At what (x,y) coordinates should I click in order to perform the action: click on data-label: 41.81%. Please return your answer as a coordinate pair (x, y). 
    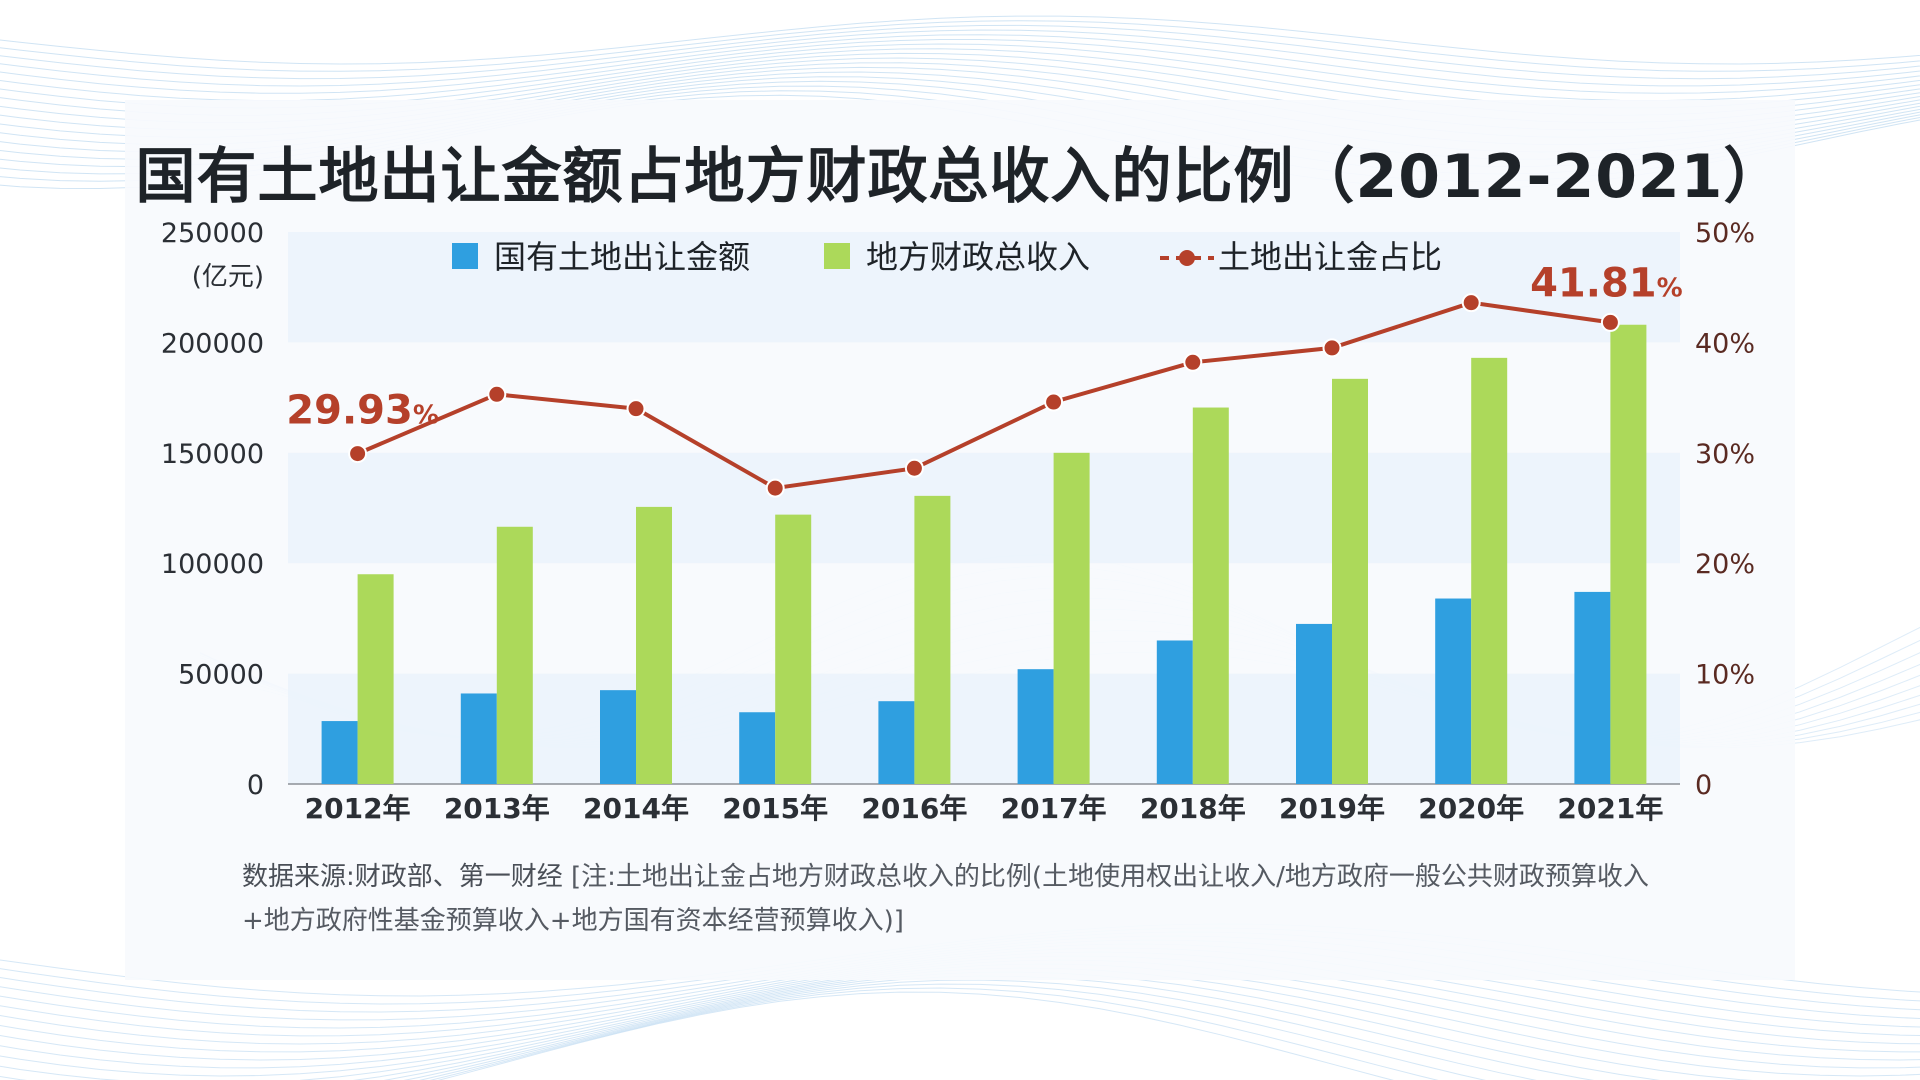
    Looking at the image, I should click on (1606, 283).